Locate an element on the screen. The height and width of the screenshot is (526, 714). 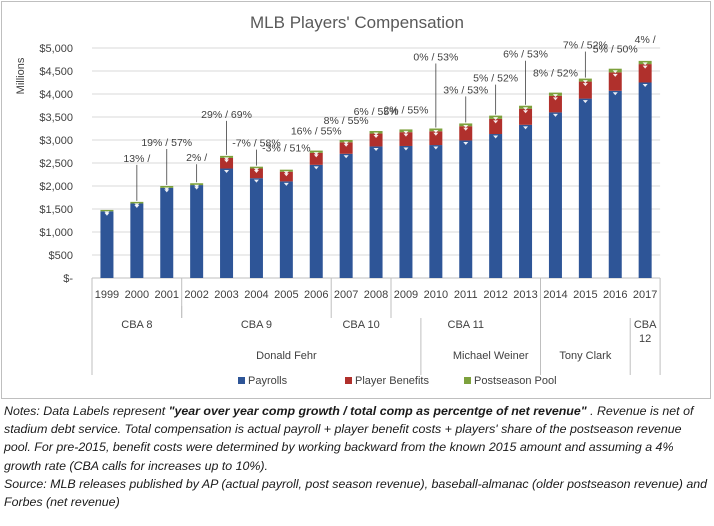
data-label-2016: 5% / 50% is located at coordinates (615, 50).